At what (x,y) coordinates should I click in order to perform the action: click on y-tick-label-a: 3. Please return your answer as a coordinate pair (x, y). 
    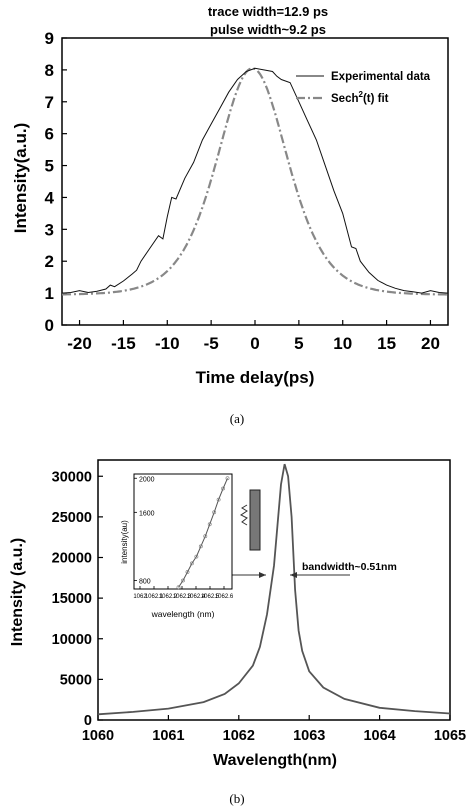
    Looking at the image, I should click on (49, 229).